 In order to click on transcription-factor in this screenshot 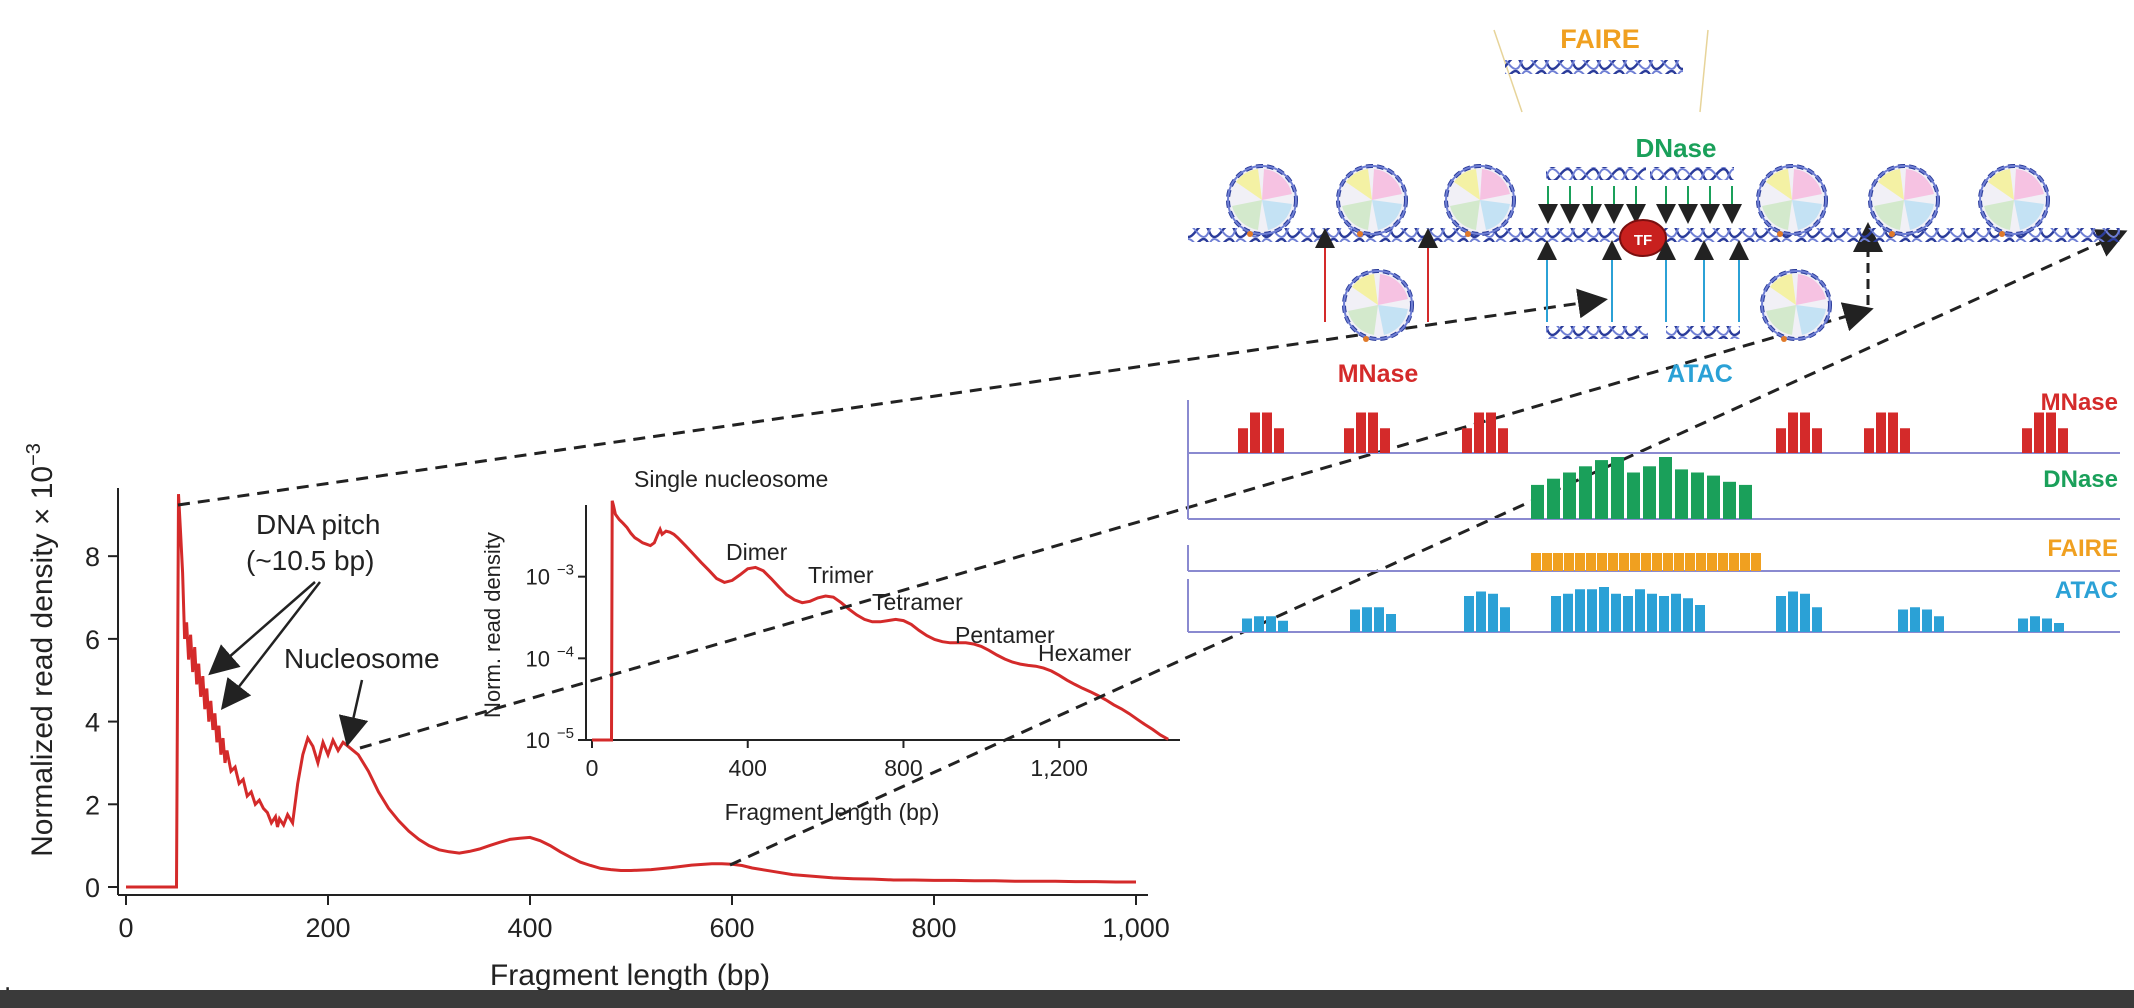, I will do `click(1643, 238)`.